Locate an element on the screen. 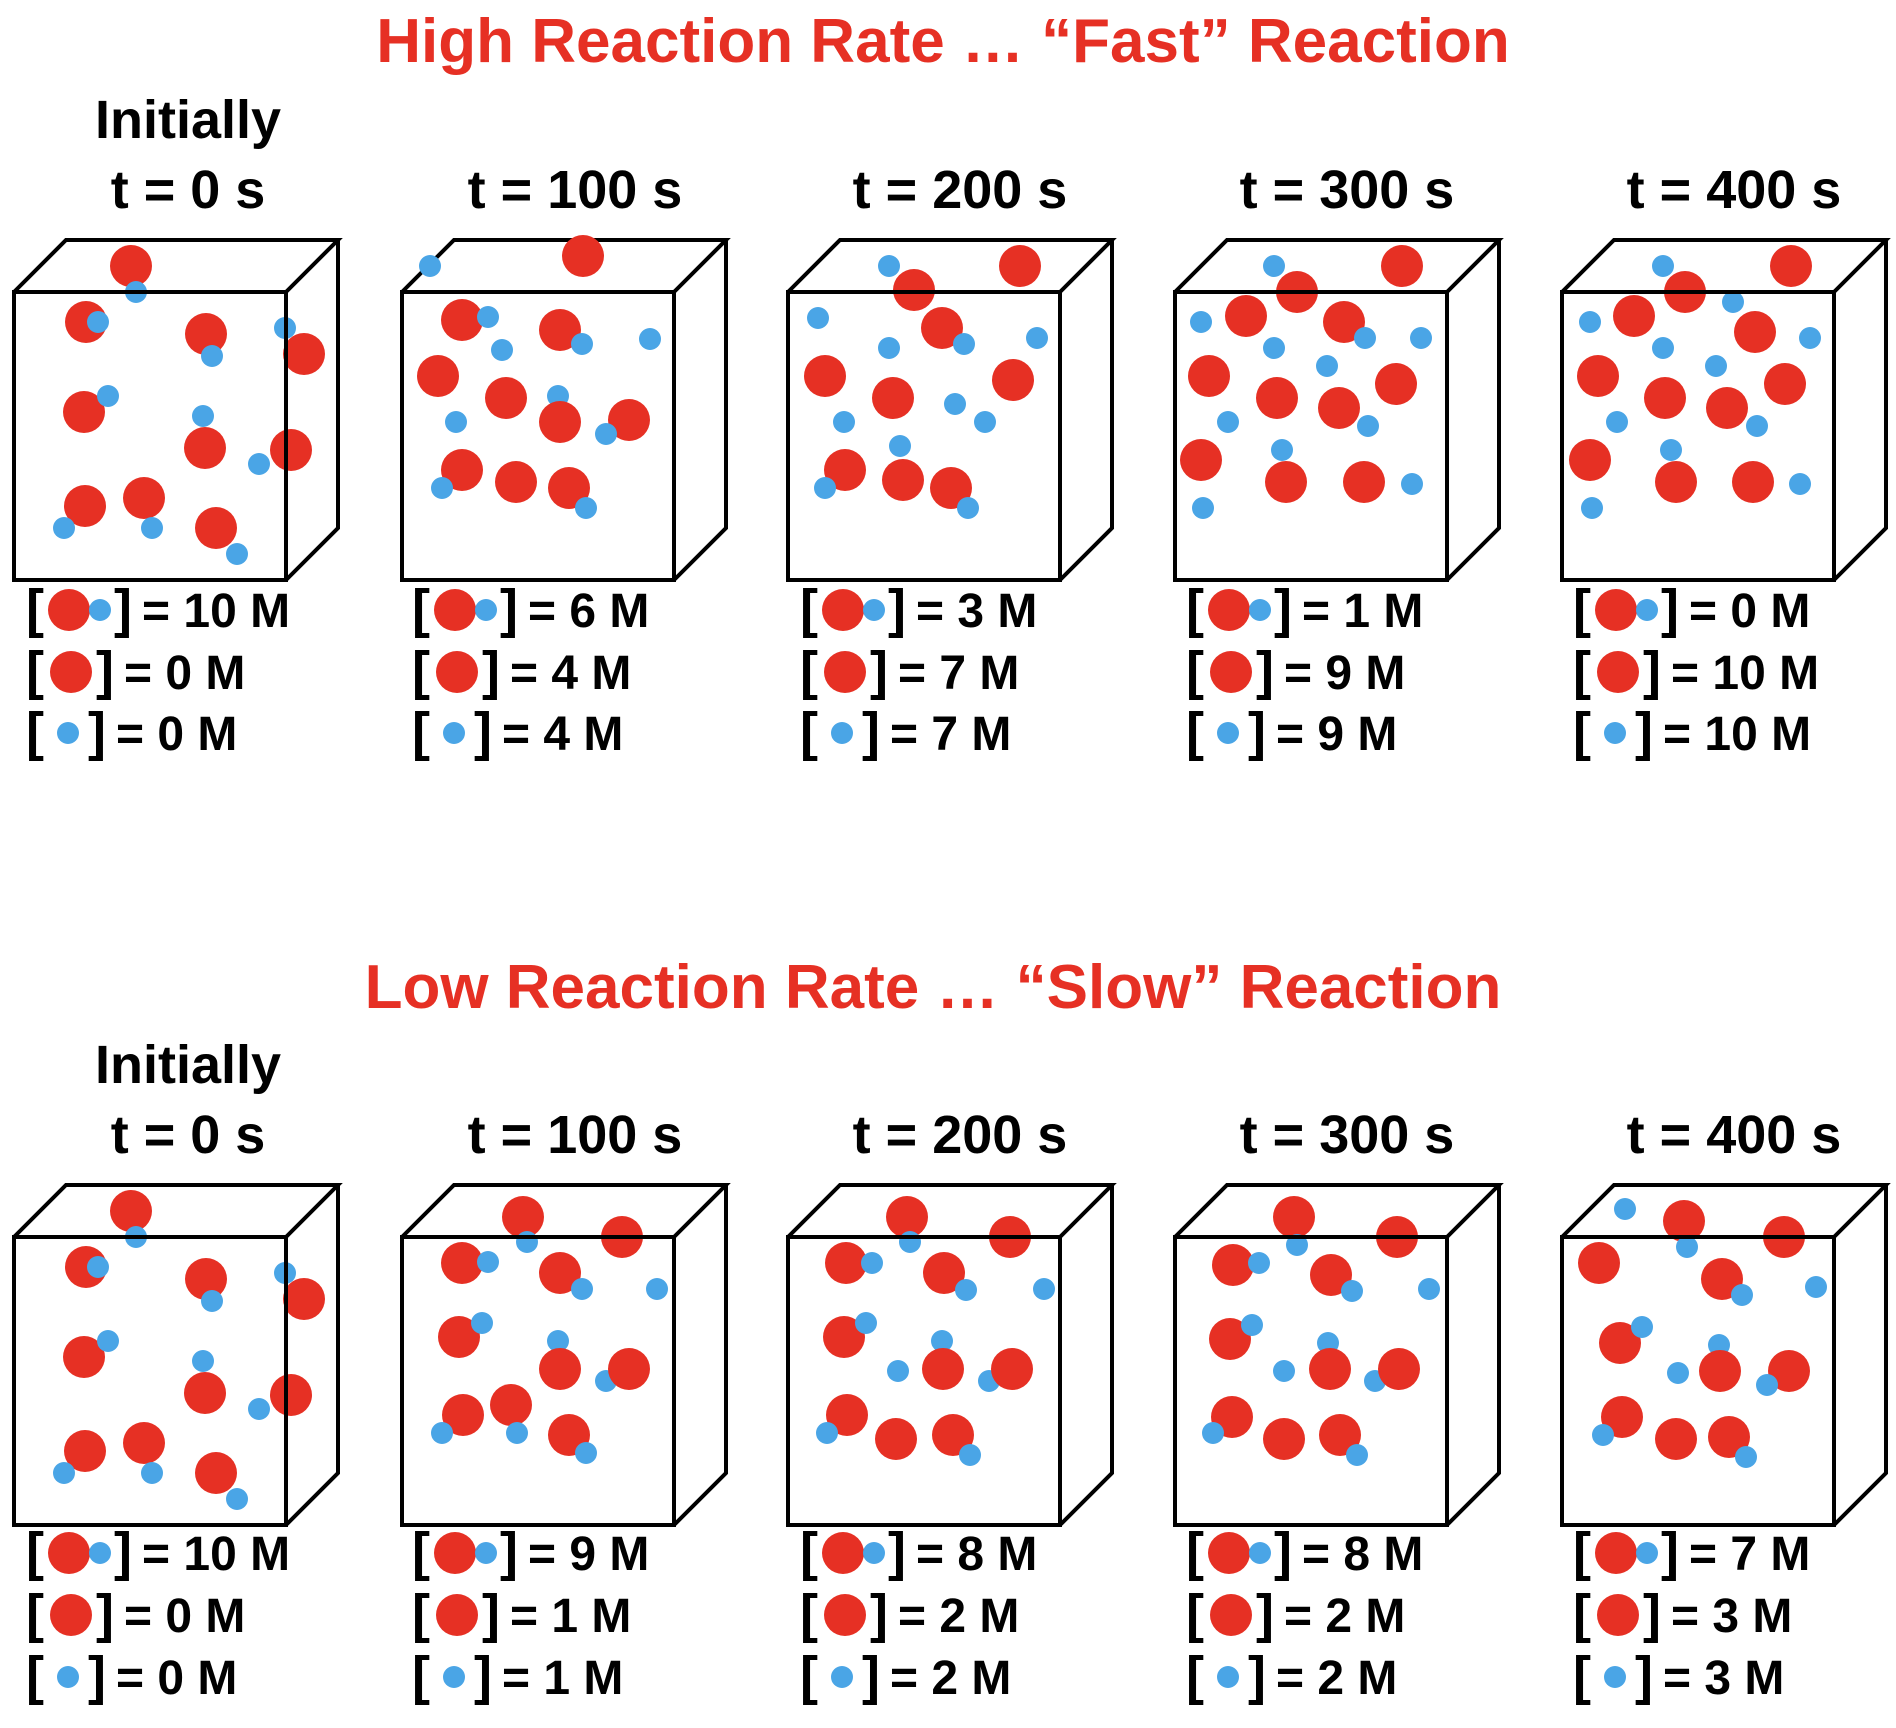 The width and height of the screenshot is (1896, 1728). red-atom-icon is located at coordinates (1618, 1615).